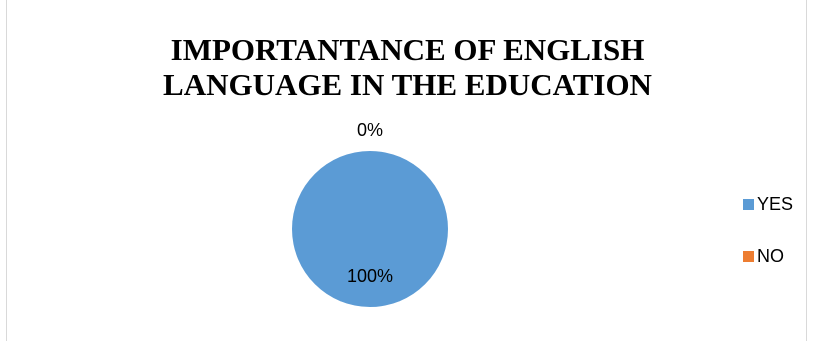  Describe the element at coordinates (748, 204) in the screenshot. I see `legend-swatch-yes` at that location.